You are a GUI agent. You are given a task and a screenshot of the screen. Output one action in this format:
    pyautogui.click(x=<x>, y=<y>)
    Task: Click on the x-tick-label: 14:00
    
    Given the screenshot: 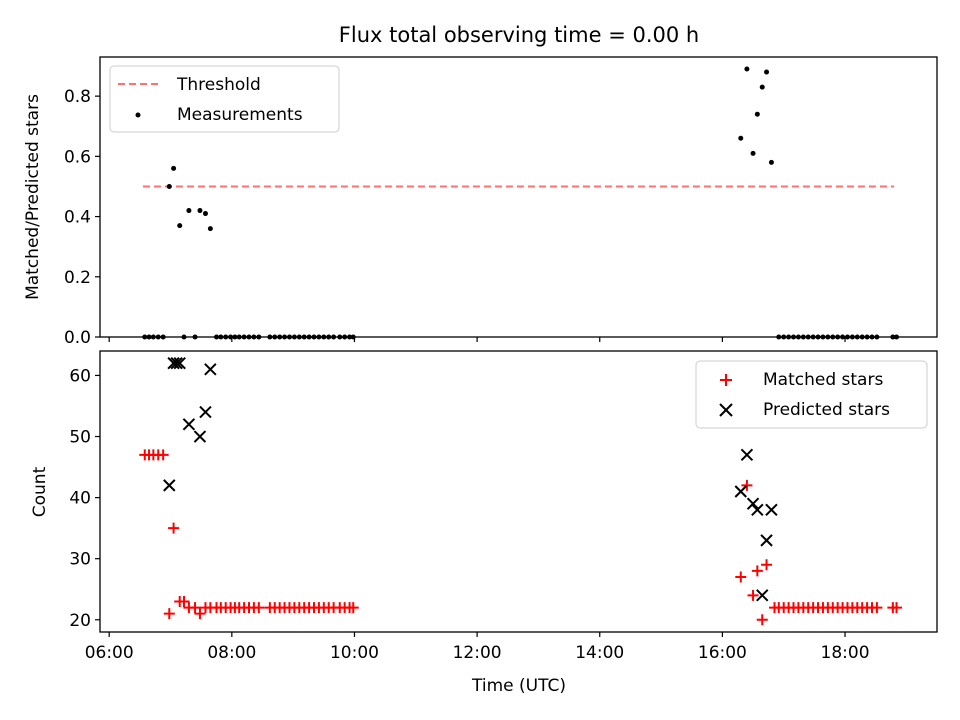 What is the action you would take?
    pyautogui.click(x=599, y=653)
    